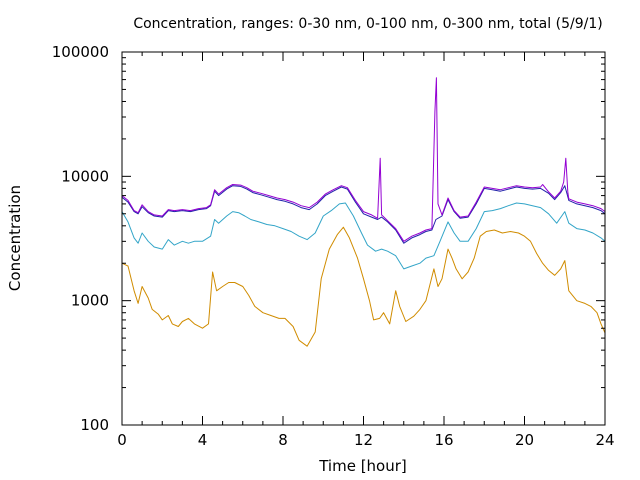  I want to click on x-tick-label: 8, so click(283, 440).